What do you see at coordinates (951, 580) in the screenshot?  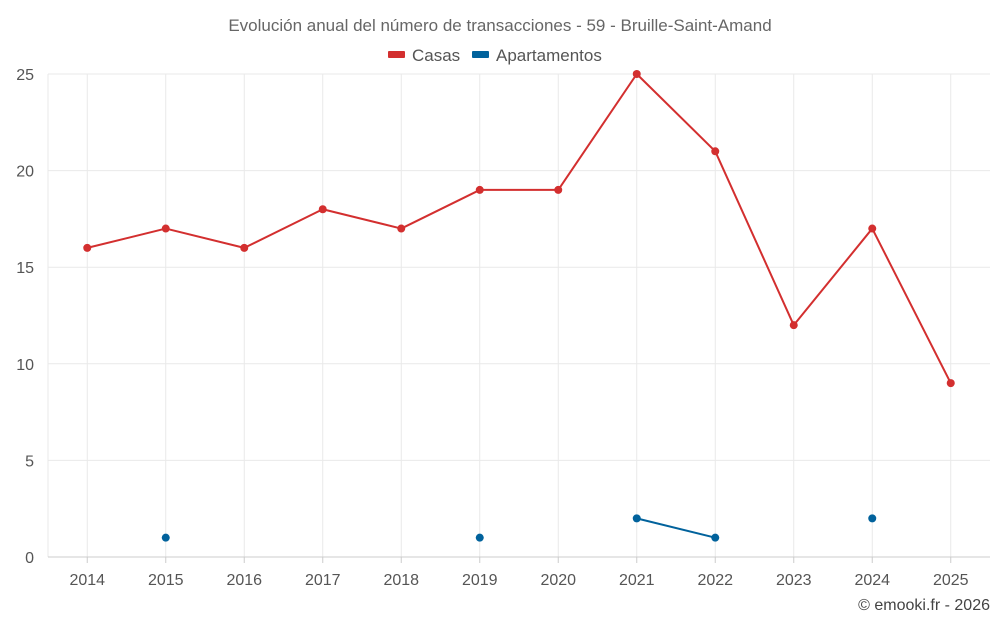 I see `x-tick-label: 2025` at bounding box center [951, 580].